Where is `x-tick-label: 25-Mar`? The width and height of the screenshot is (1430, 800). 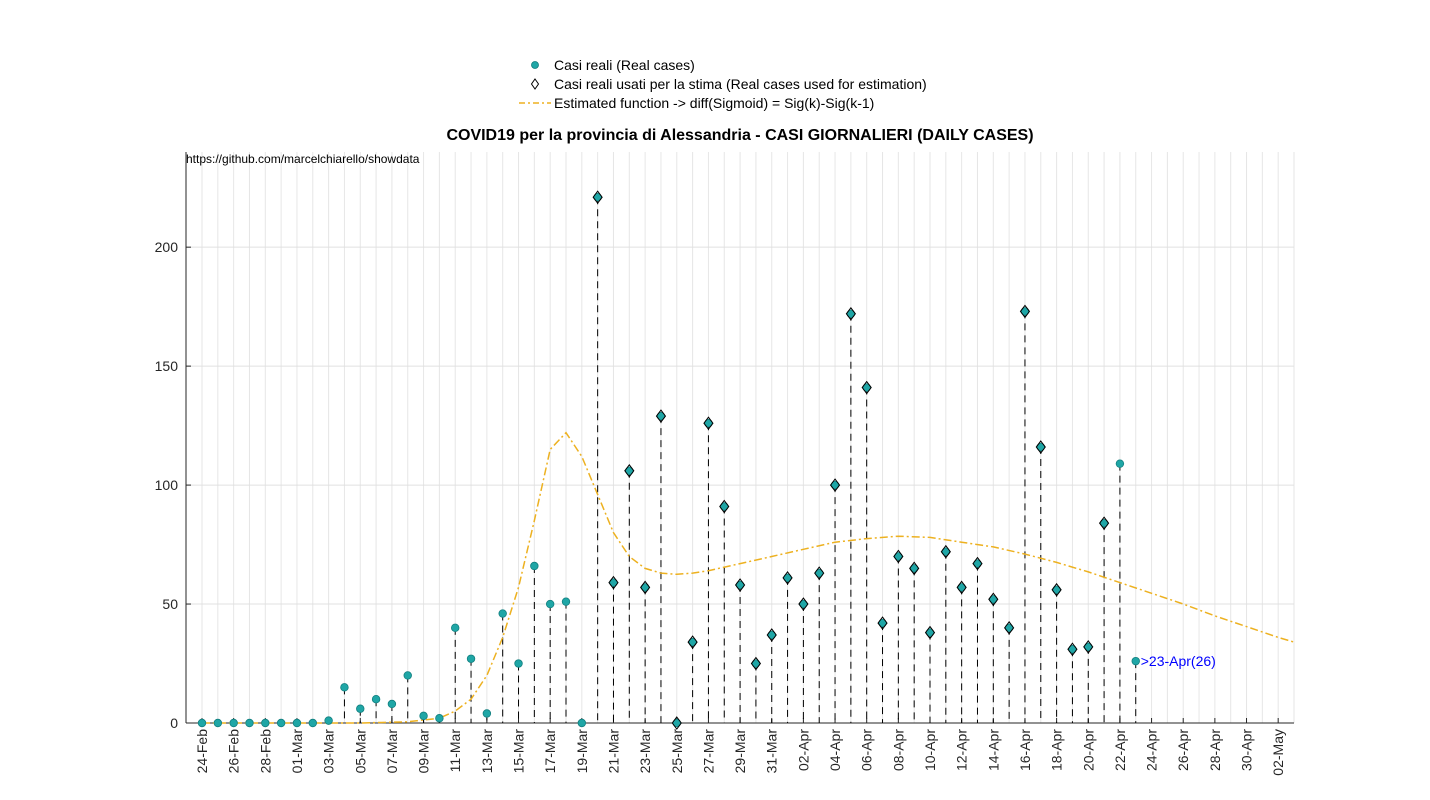
x-tick-label: 25-Mar is located at coordinates (677, 751).